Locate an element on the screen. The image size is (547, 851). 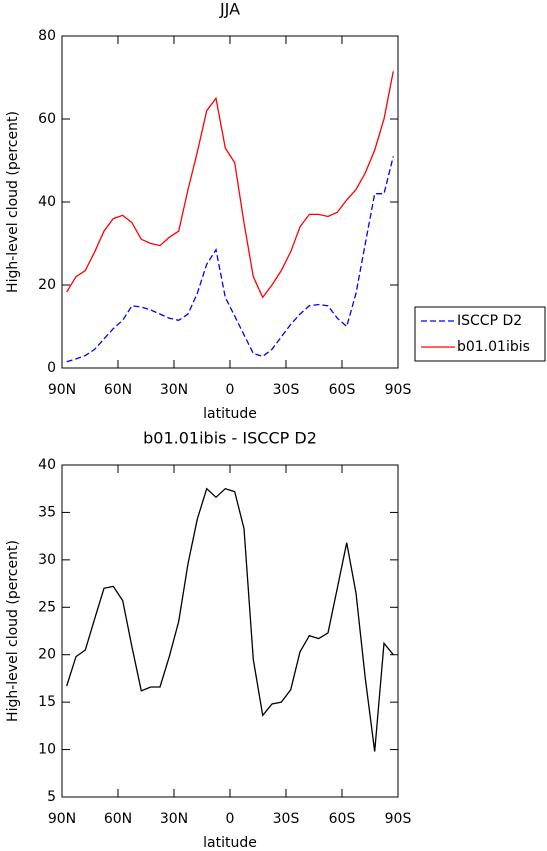
legend-box is located at coordinates (480, 334).